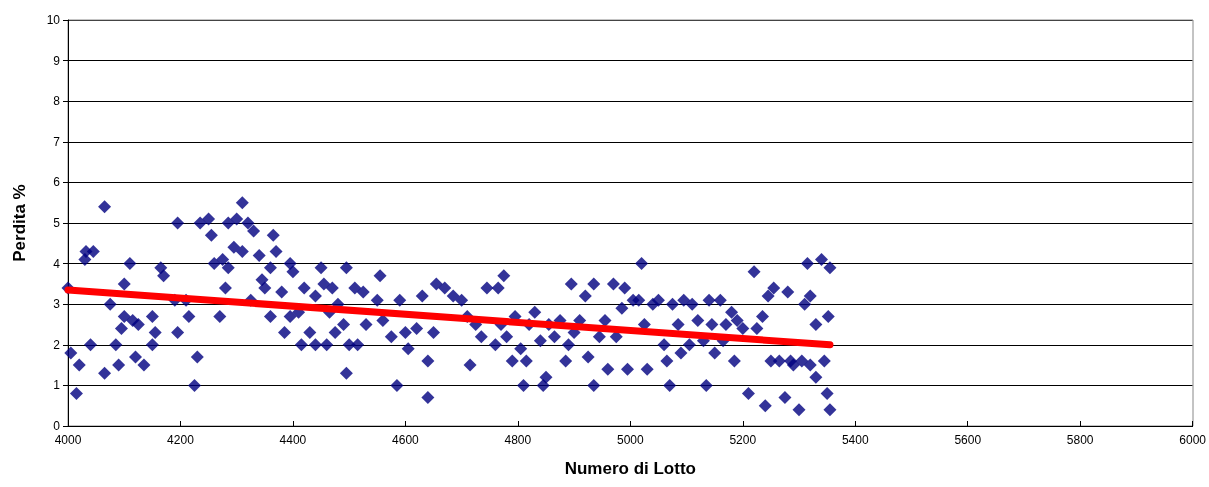  Describe the element at coordinates (855, 440) in the screenshot. I see `x-tick-label: 5400` at that location.